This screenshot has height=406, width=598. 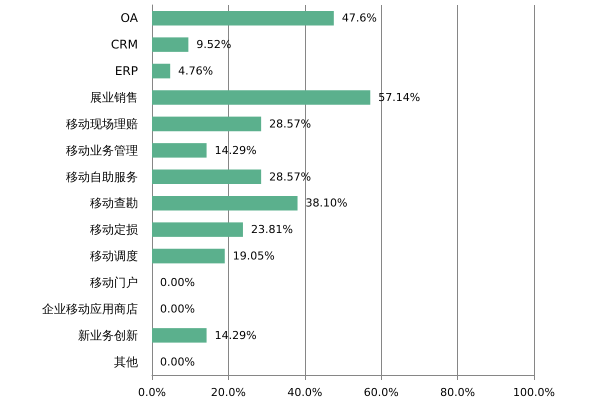 What do you see at coordinates (129, 18) in the screenshot?
I see `y-tick-label: OA` at bounding box center [129, 18].